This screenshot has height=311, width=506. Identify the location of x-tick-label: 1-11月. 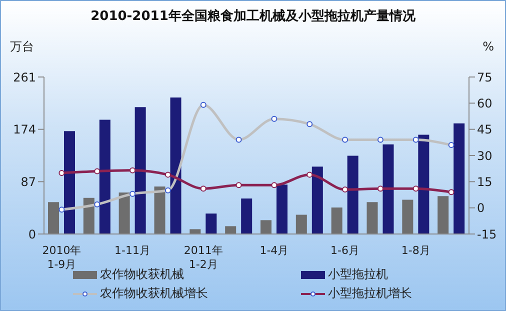
(132, 250).